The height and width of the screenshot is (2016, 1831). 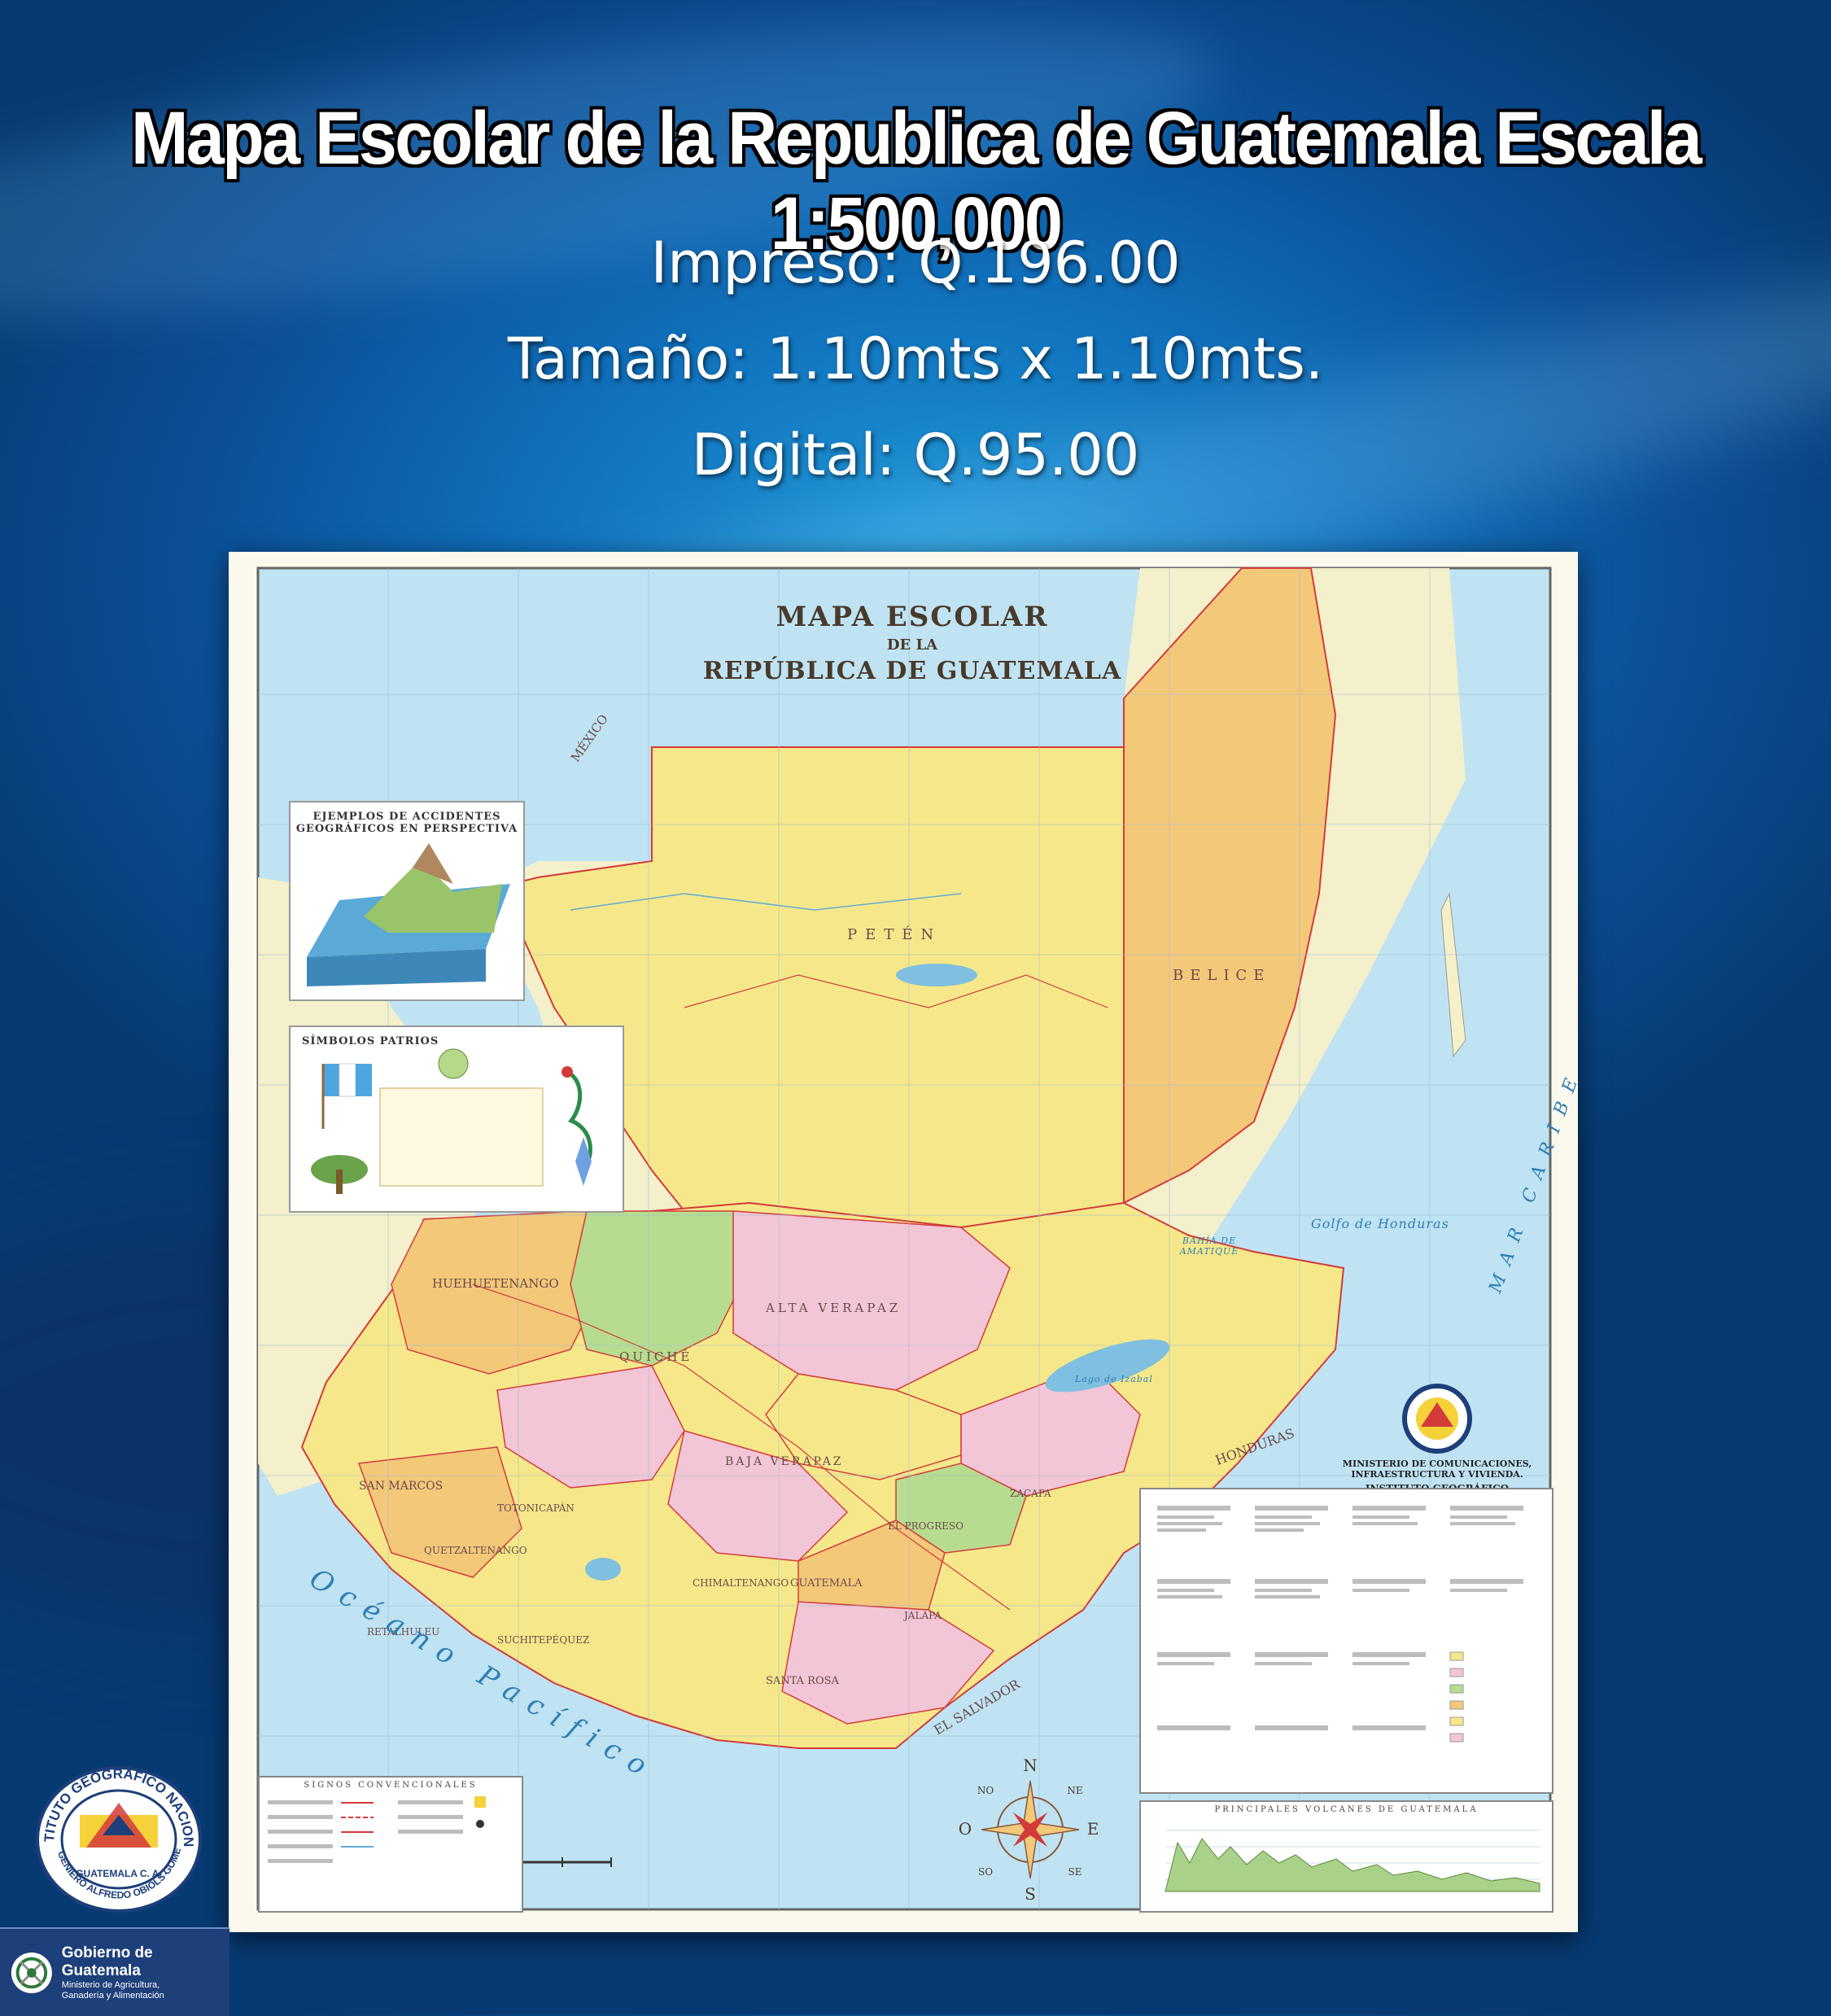 I want to click on landform-block-diagram-icon, so click(x=408, y=914).